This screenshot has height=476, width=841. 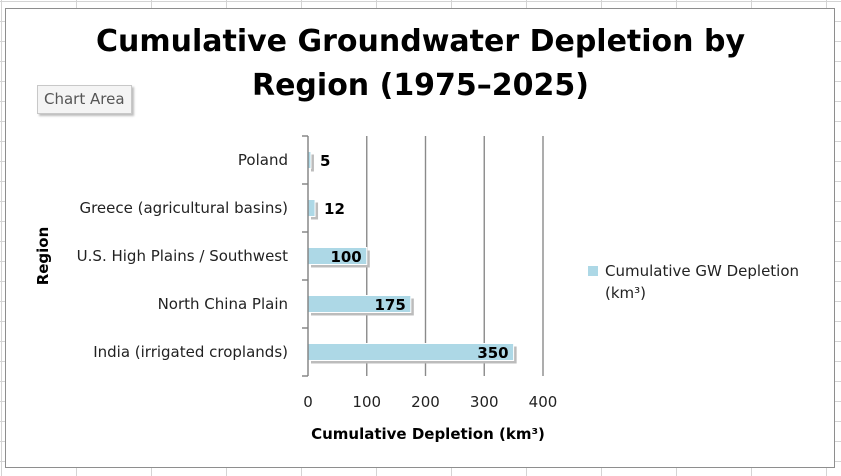 What do you see at coordinates (311, 208) in the screenshot?
I see `bar` at bounding box center [311, 208].